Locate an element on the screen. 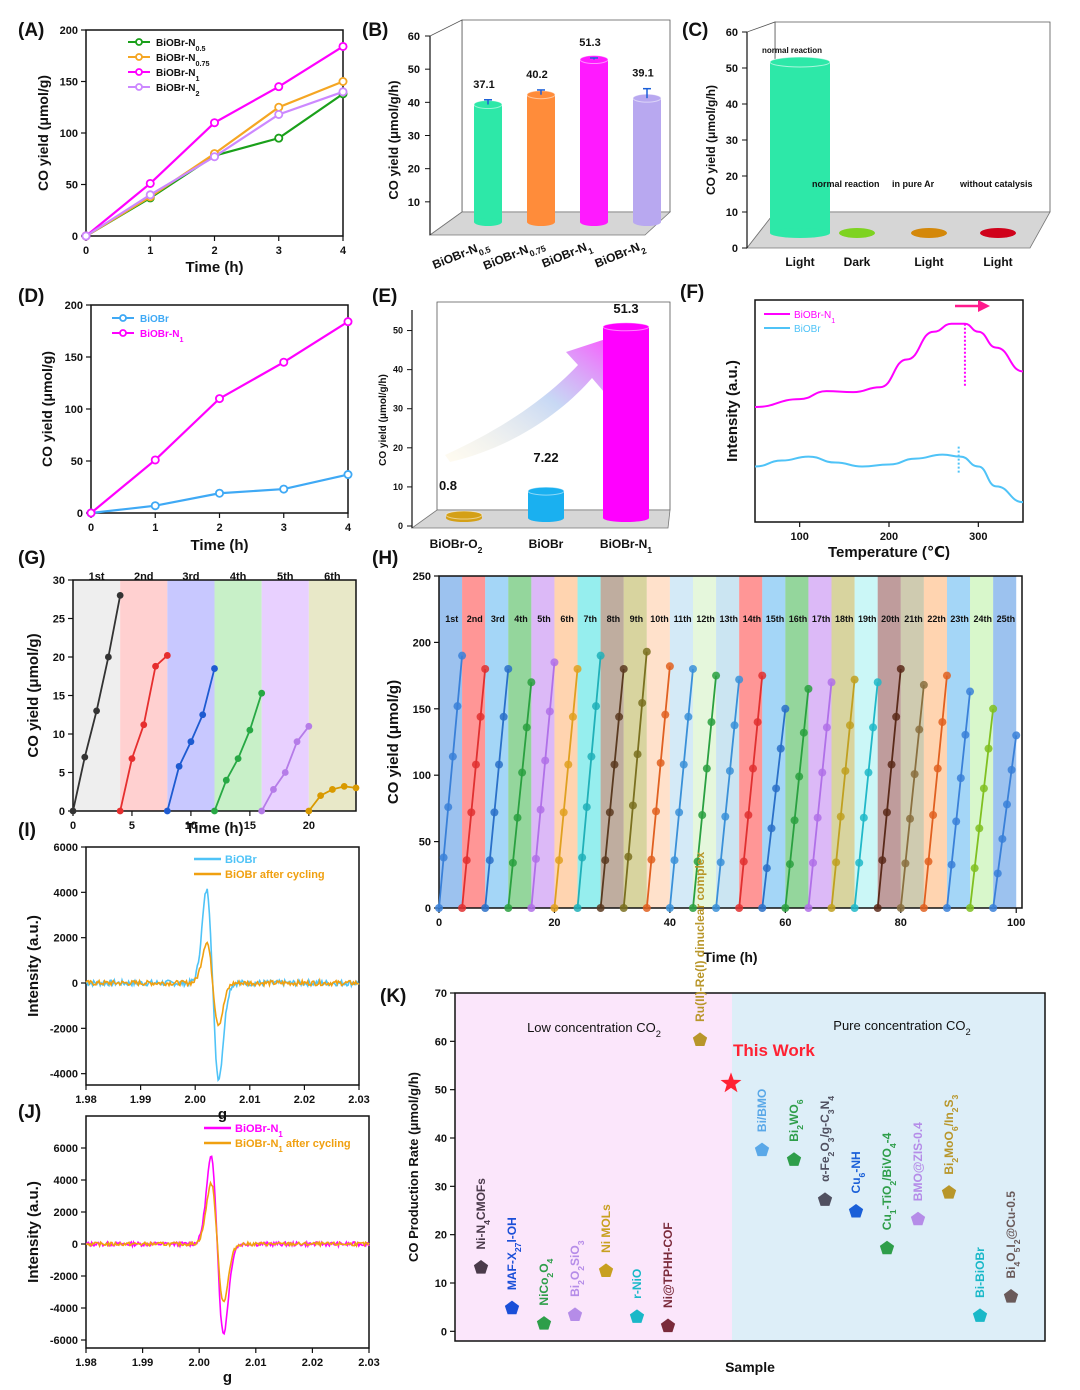  x-tick-label: 10 is located at coordinates (191, 826).